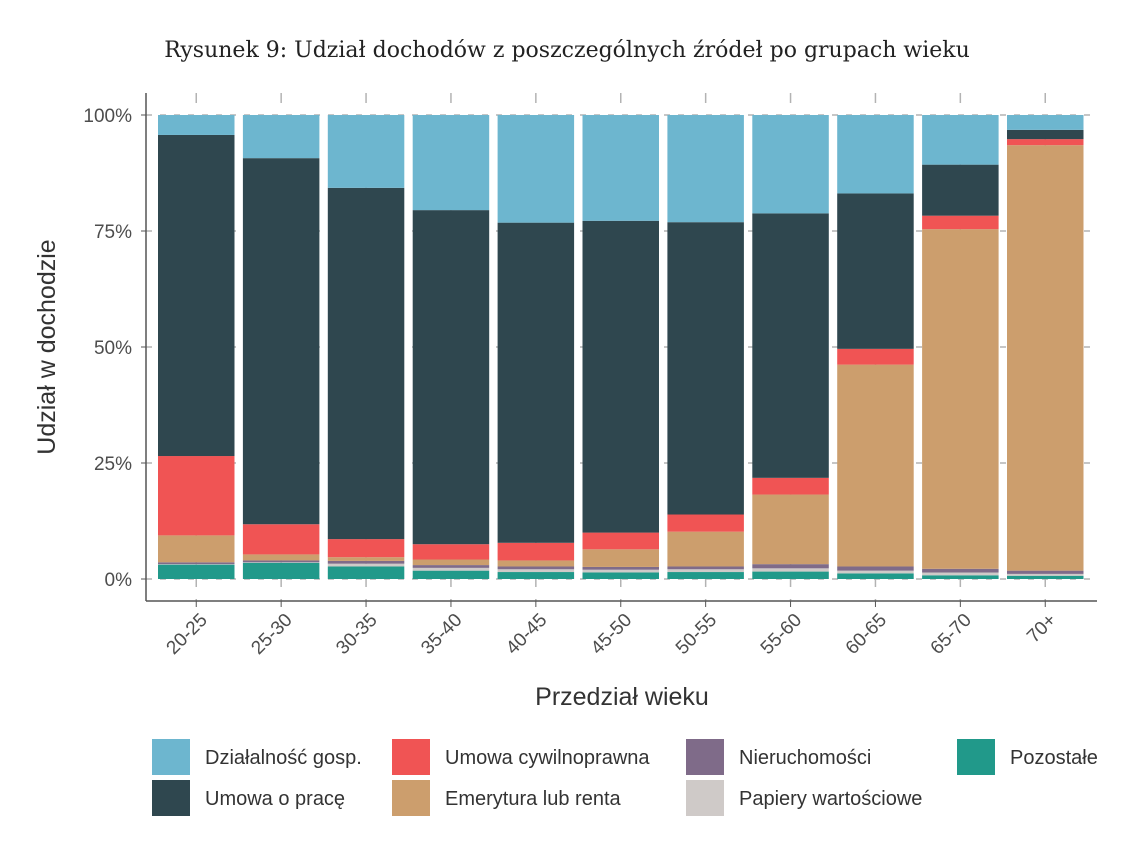 This screenshot has height=865, width=1129. What do you see at coordinates (366, 572) in the screenshot?
I see `bar-segment-pozostałe-30-35` at bounding box center [366, 572].